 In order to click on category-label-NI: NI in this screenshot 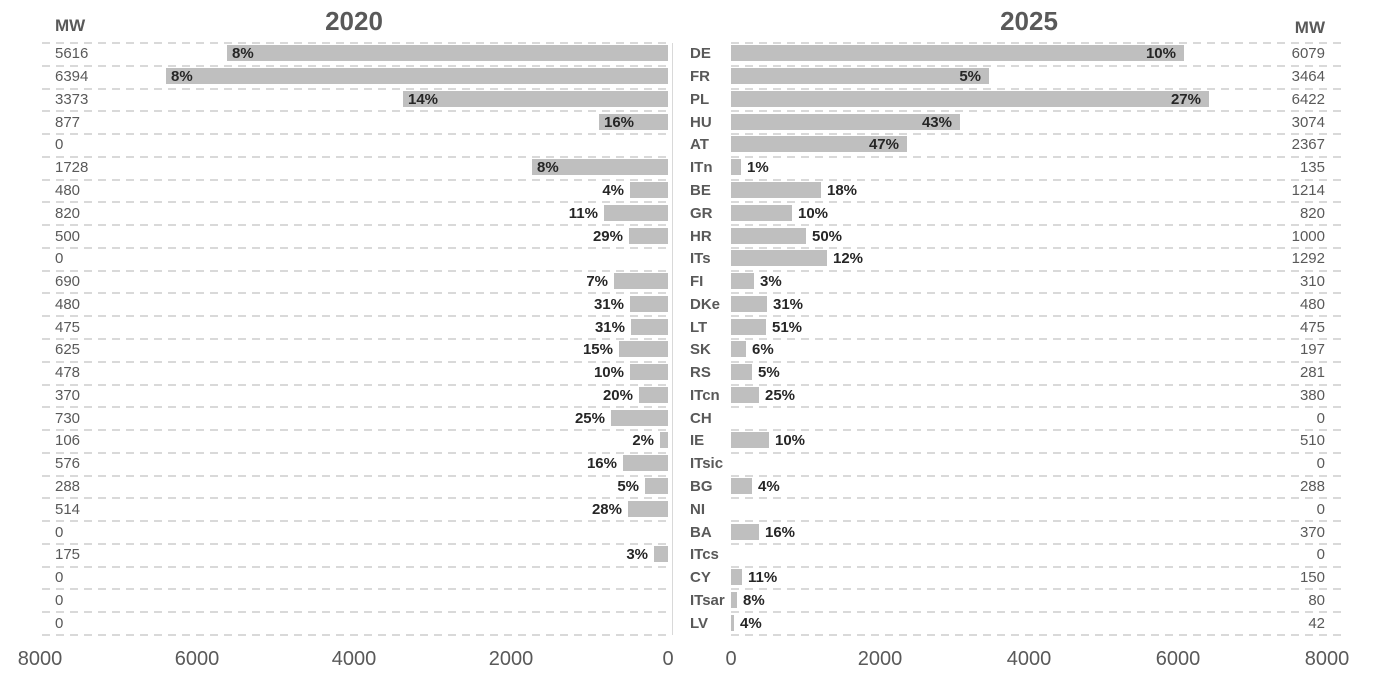, I will do `click(697, 509)`.